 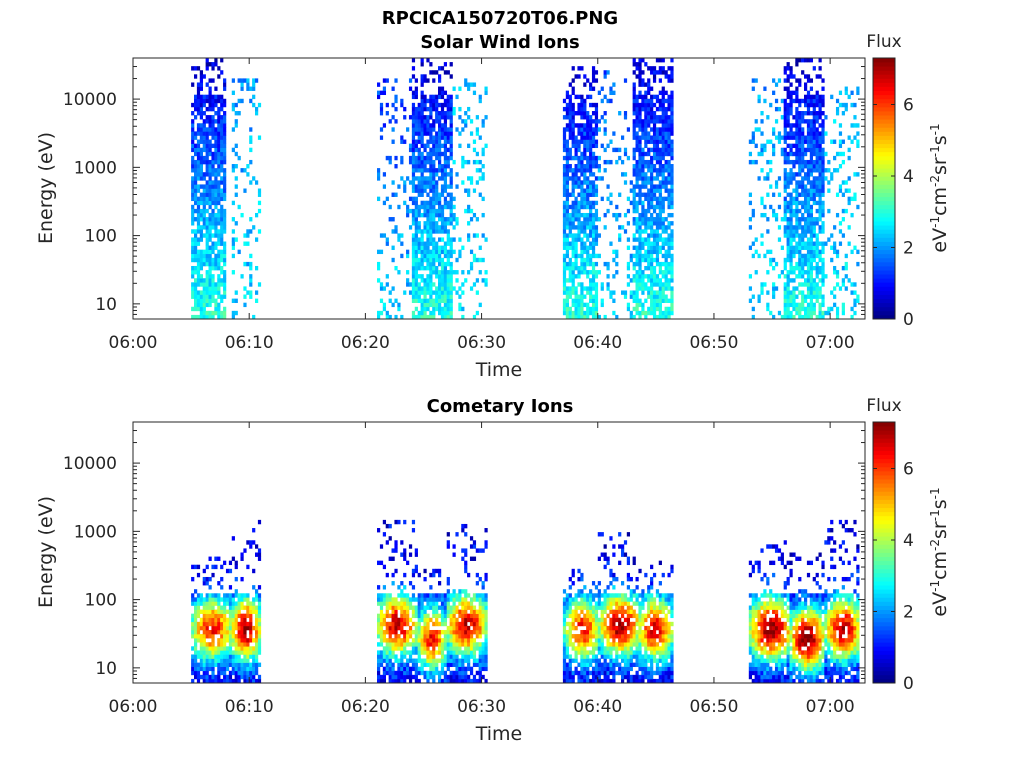 What do you see at coordinates (500, 18) in the screenshot?
I see `figure-title: RPCICA150720T06.PNG` at bounding box center [500, 18].